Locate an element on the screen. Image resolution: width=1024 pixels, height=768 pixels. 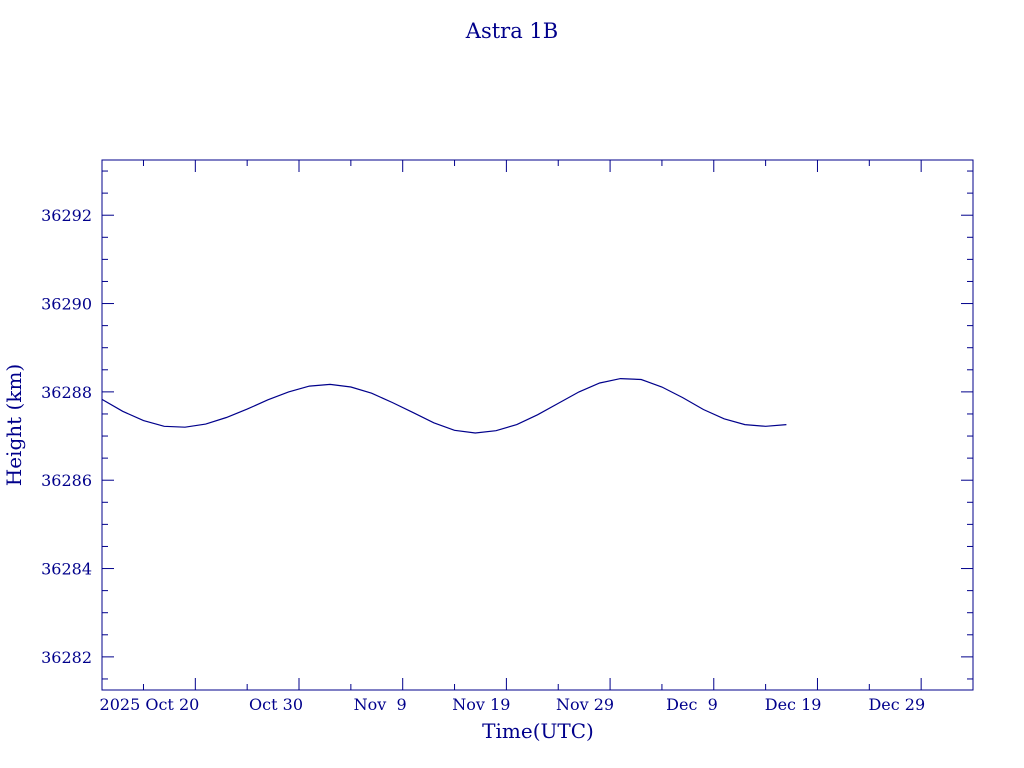
y-axis-tick-labels: 36282 36284 36286 36288 36290 36292 is located at coordinates (66, 436).